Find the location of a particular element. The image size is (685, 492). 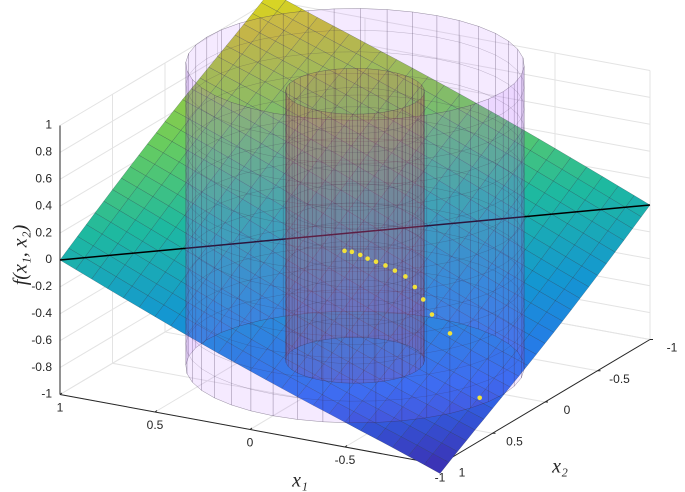

z-tick-label: 0.8 is located at coordinates (43, 152).